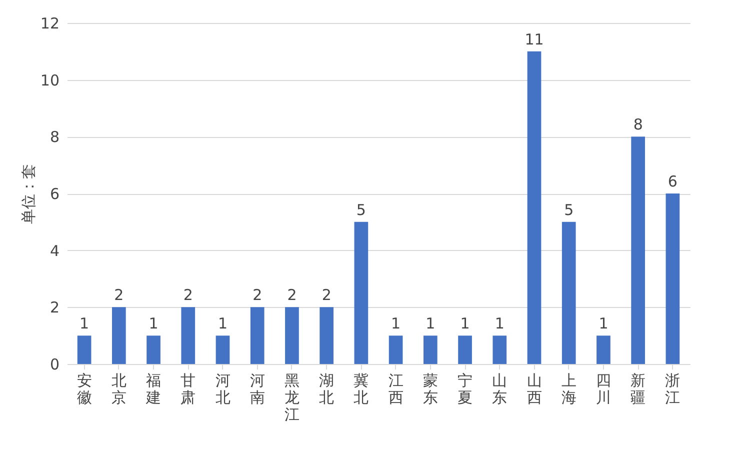 This screenshot has width=752, height=452. What do you see at coordinates (222, 389) in the screenshot?
I see `x-tick-label: 河北` at bounding box center [222, 389].